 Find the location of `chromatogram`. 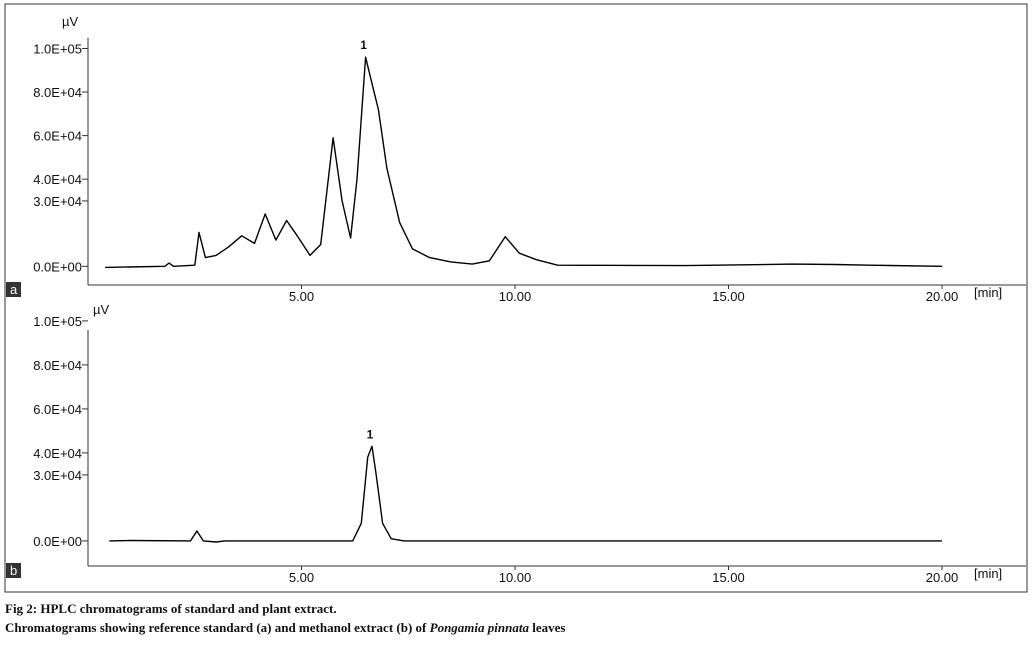

chromatogram is located at coordinates (525, 494).